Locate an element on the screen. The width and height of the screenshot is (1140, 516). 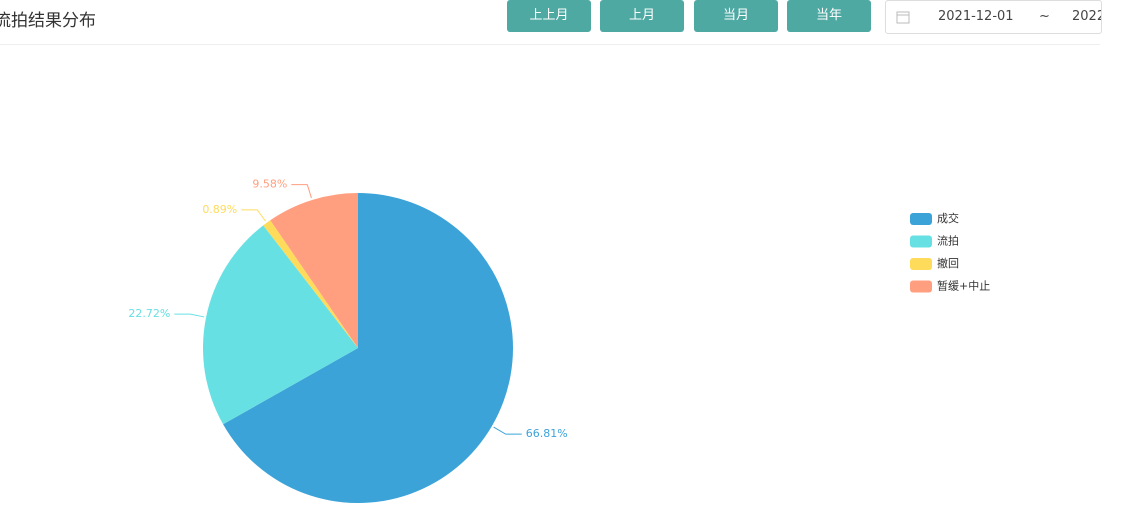
date-range-picker: 2021-12-01 ~ 2022 is located at coordinates (993, 17).